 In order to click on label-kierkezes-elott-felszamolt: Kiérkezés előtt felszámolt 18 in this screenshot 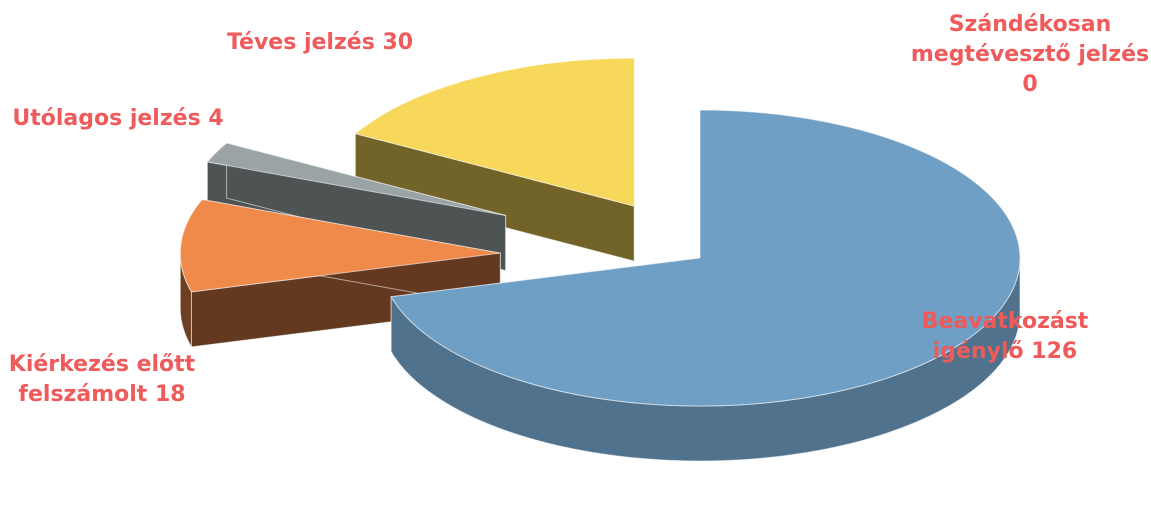, I will do `click(102, 379)`.